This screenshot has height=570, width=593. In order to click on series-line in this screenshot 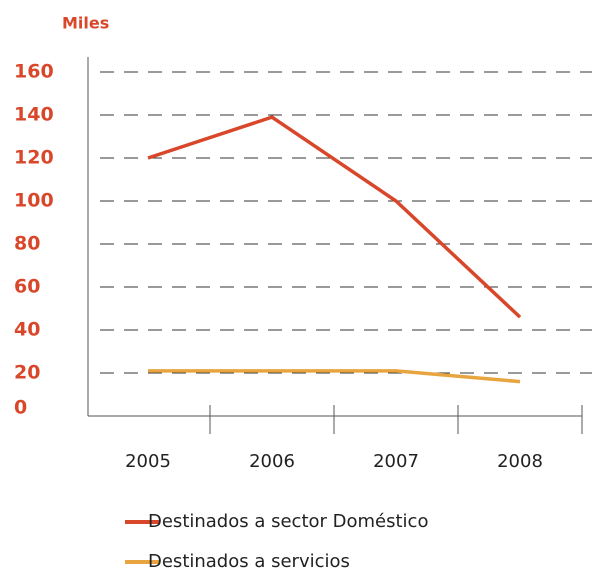, I will do `click(334, 376)`.